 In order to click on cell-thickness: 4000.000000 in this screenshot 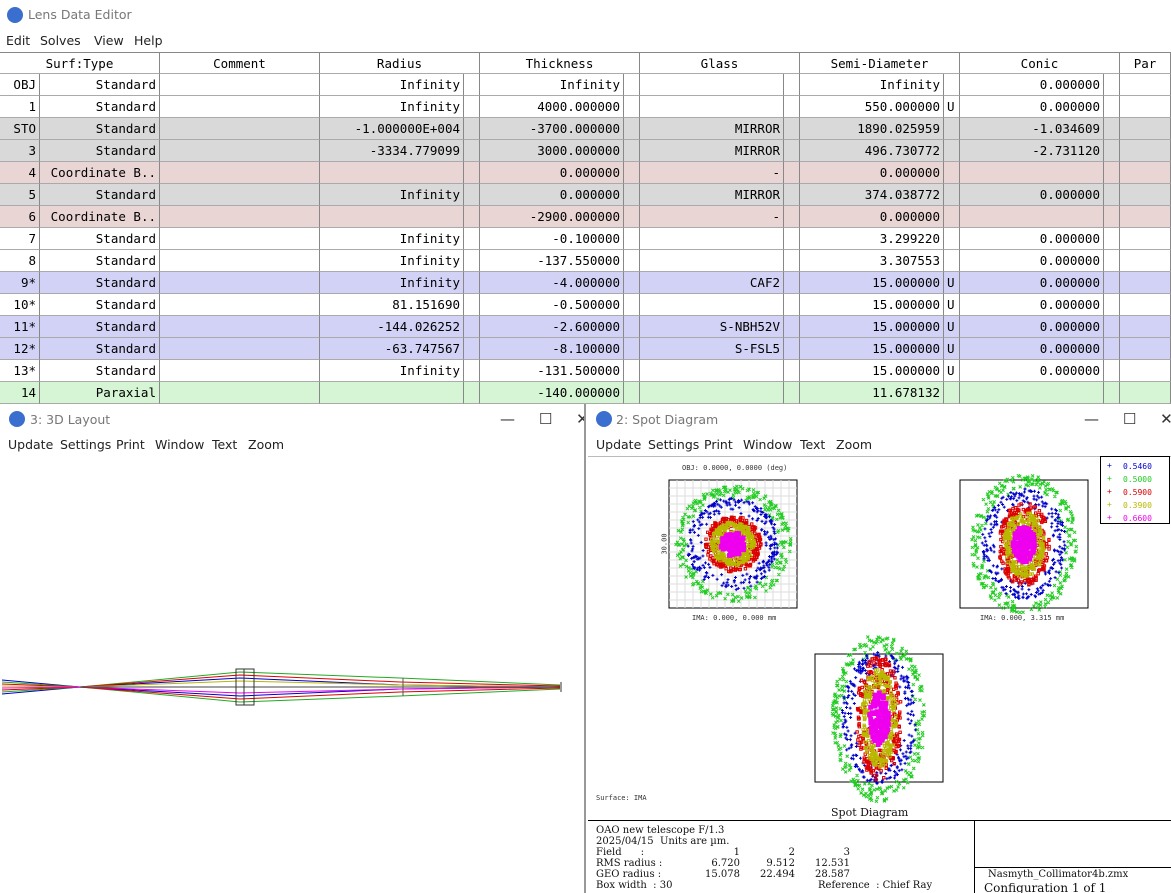, I will do `click(552, 107)`.